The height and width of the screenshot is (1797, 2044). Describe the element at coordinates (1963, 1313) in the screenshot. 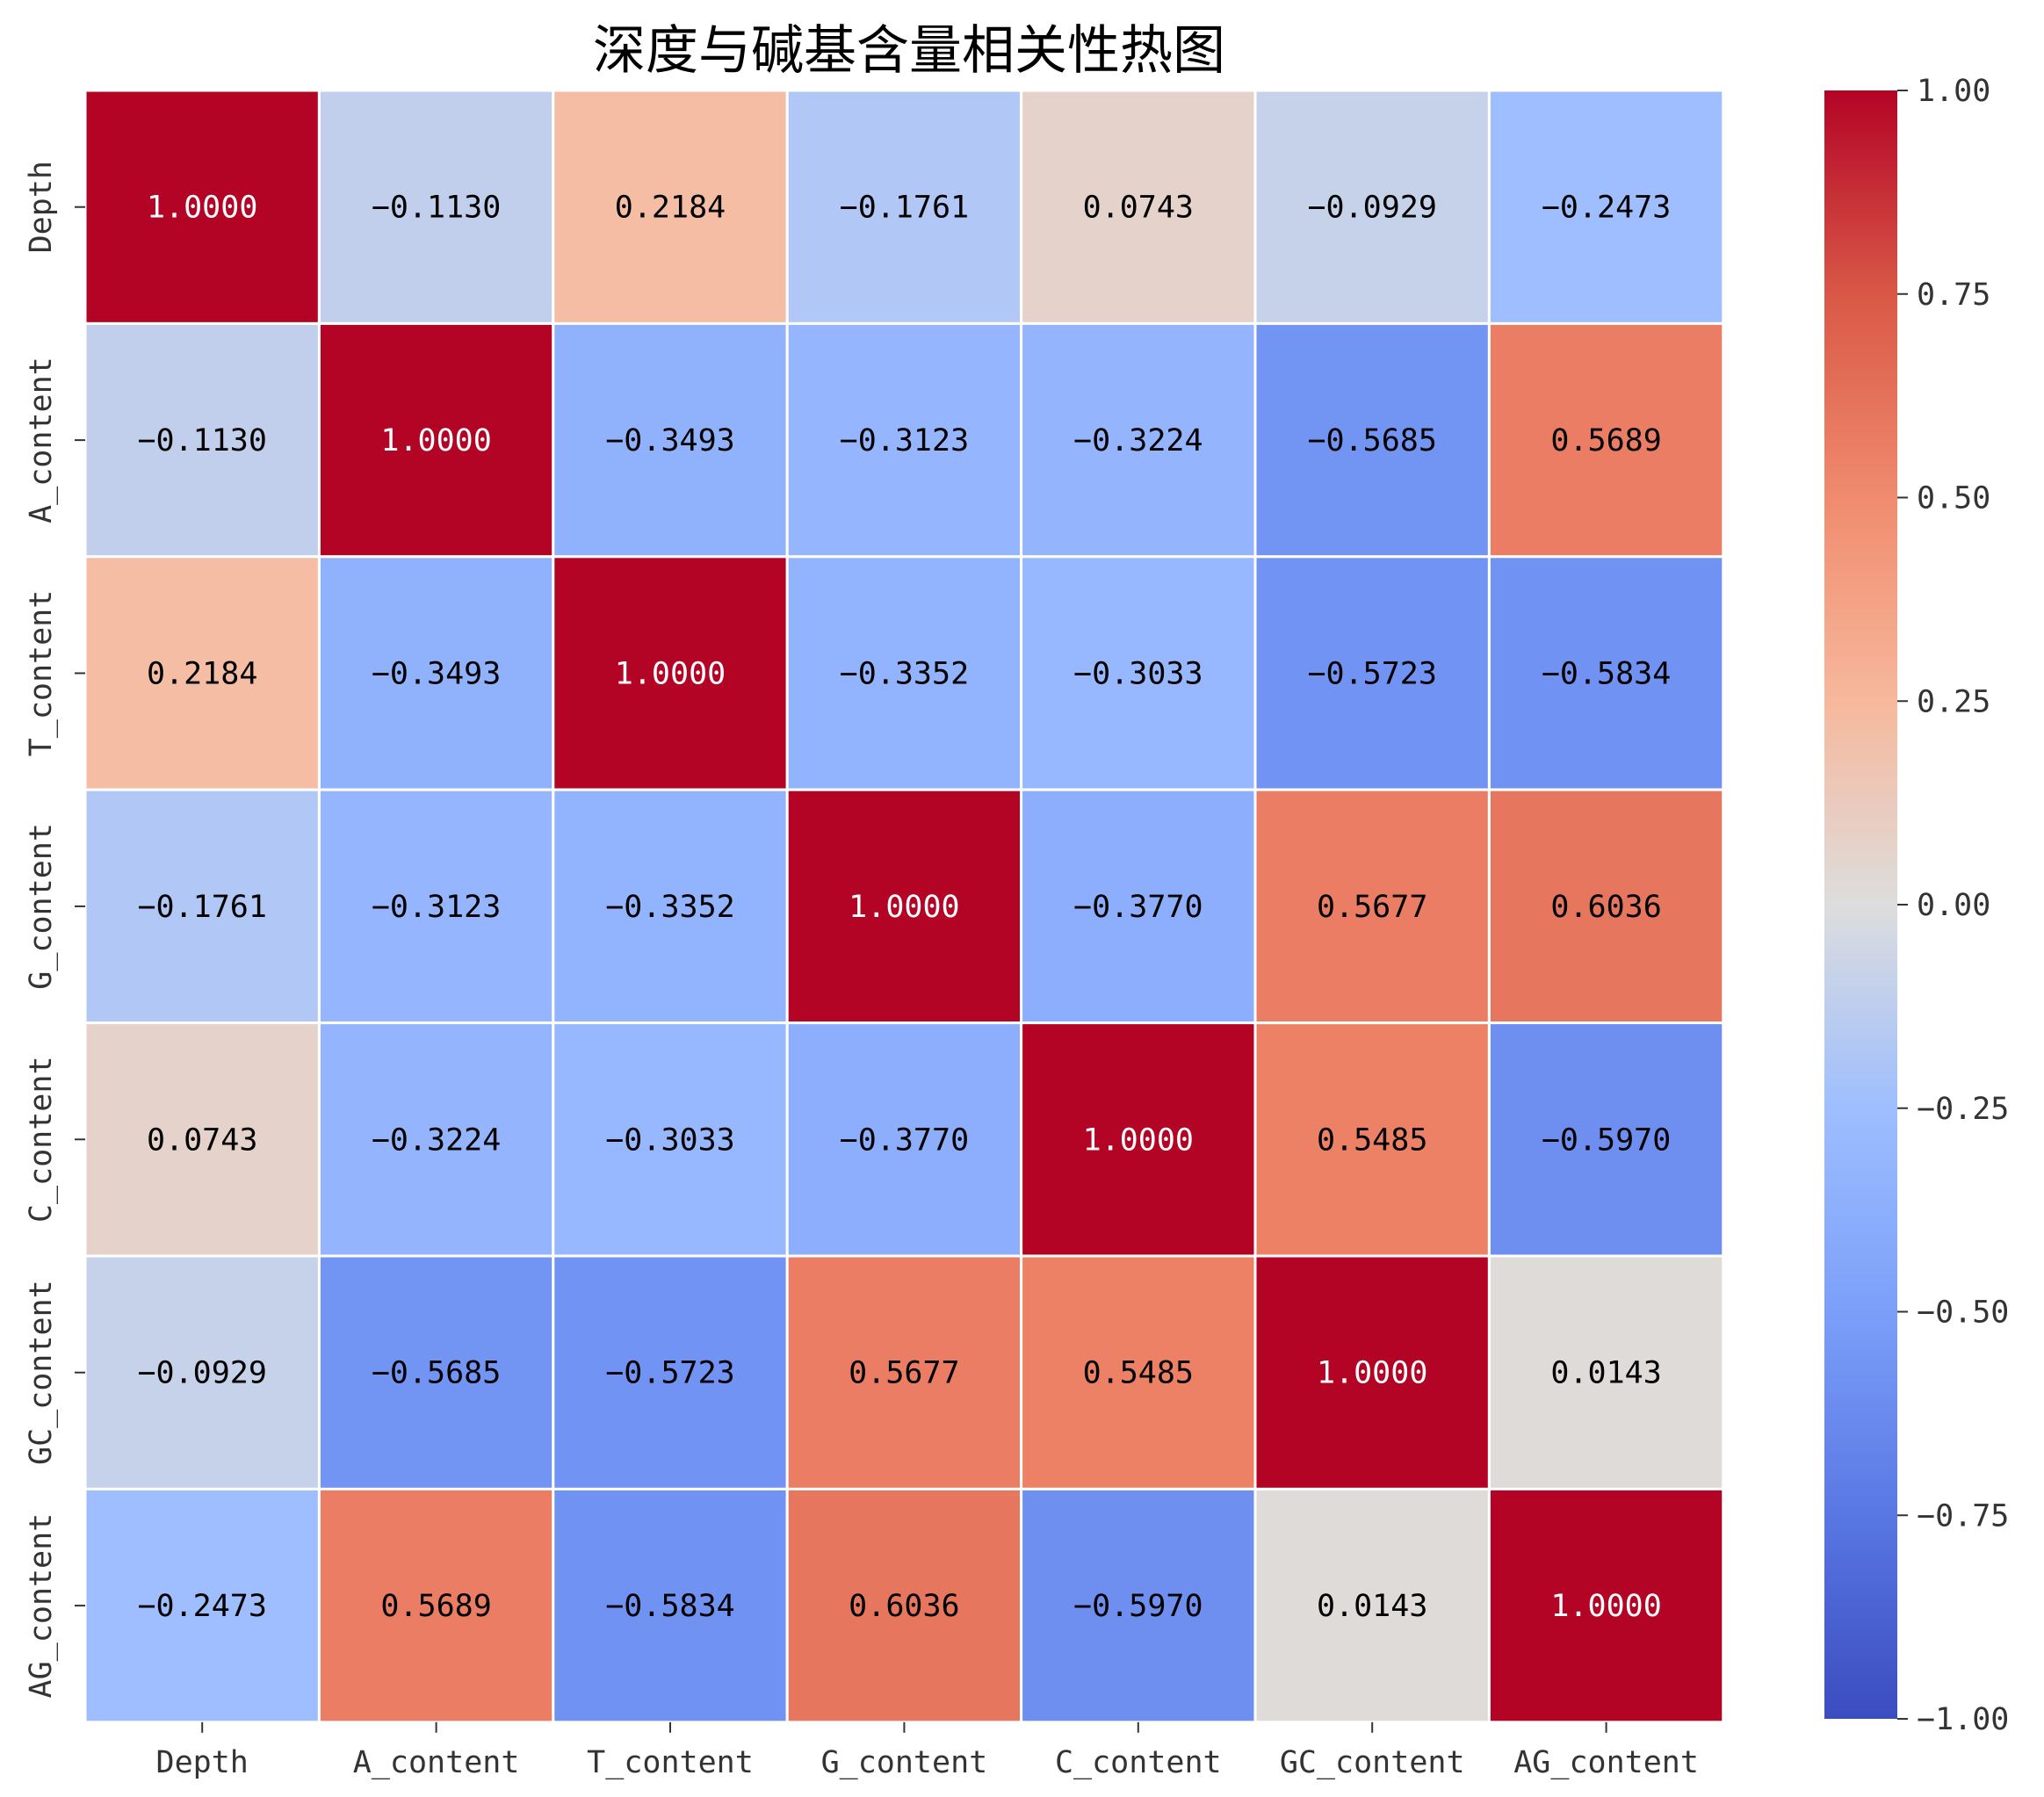

I see `colorbar-tick-label: −0.50` at that location.